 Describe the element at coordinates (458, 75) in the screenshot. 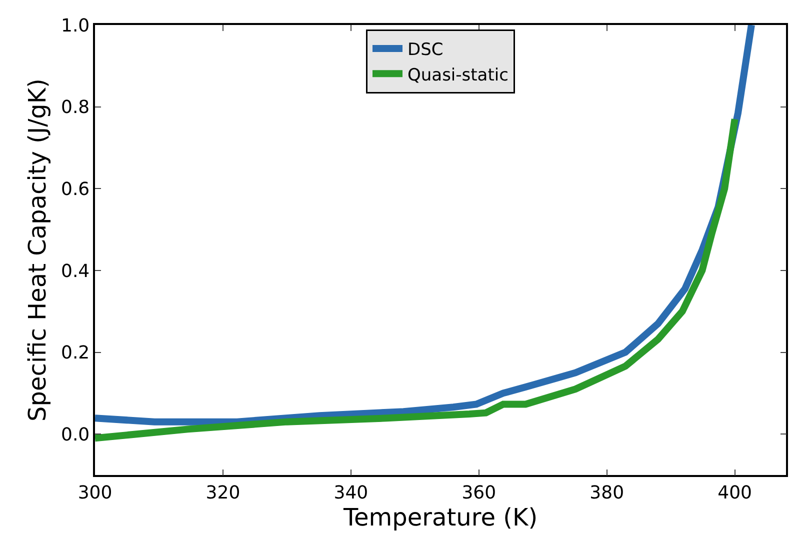

I see `legend-label: Quasi-static` at that location.